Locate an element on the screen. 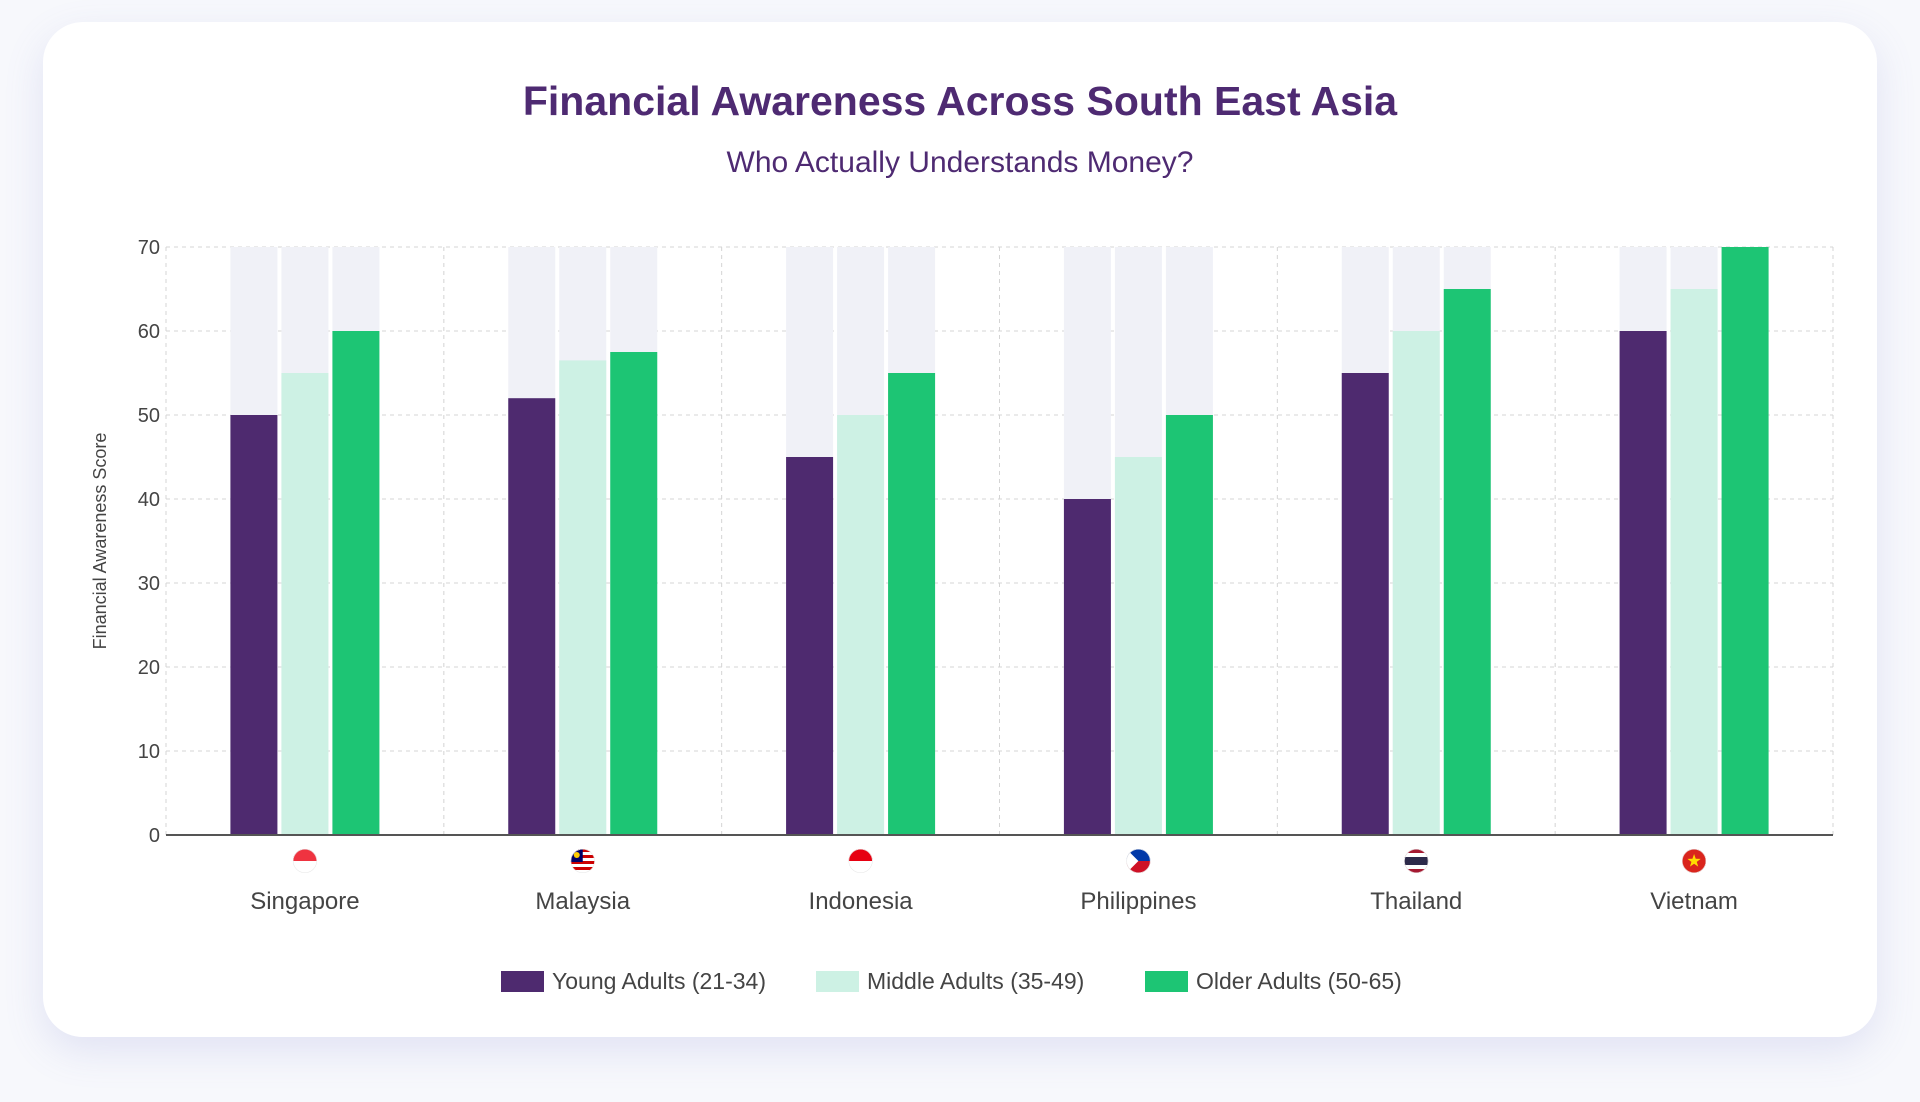 The image size is (1920, 1102). legend-label: Older Adults (50-65) is located at coordinates (1299, 981).